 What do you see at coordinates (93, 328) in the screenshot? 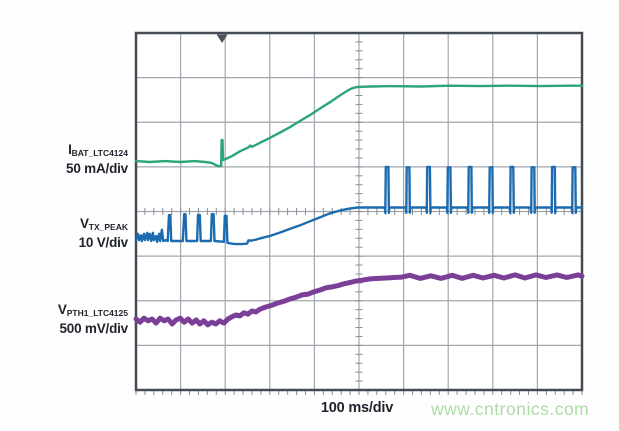
I see `channel3-scale: 500 mV/div` at bounding box center [93, 328].